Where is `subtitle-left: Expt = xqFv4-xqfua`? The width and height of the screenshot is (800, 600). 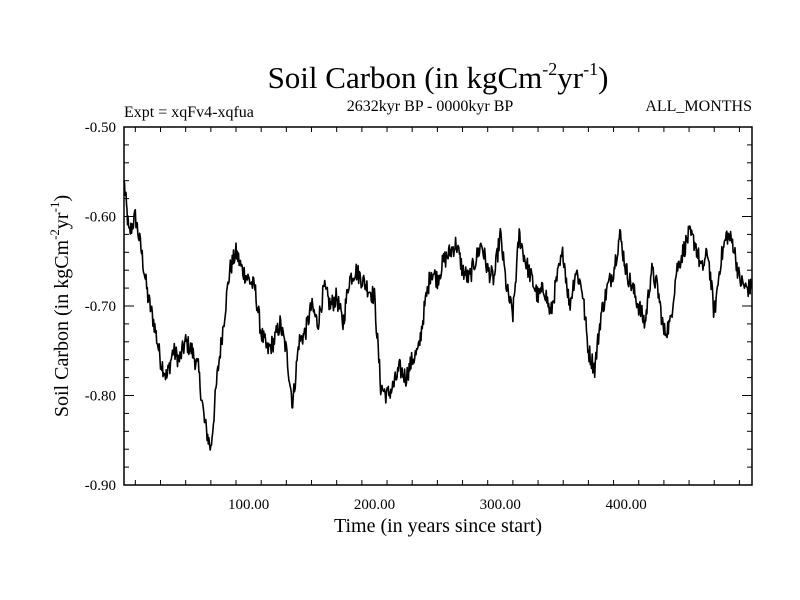
subtitle-left: Expt = xqFv4-xqfua is located at coordinates (189, 112).